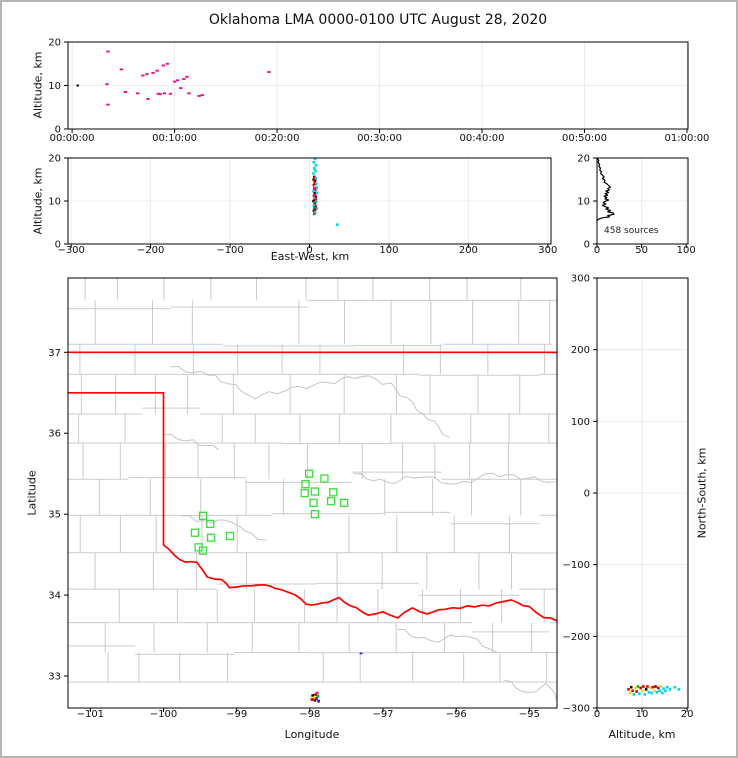  Describe the element at coordinates (72, 138) in the screenshot. I see `x-tick-label: 00:00:00` at that location.